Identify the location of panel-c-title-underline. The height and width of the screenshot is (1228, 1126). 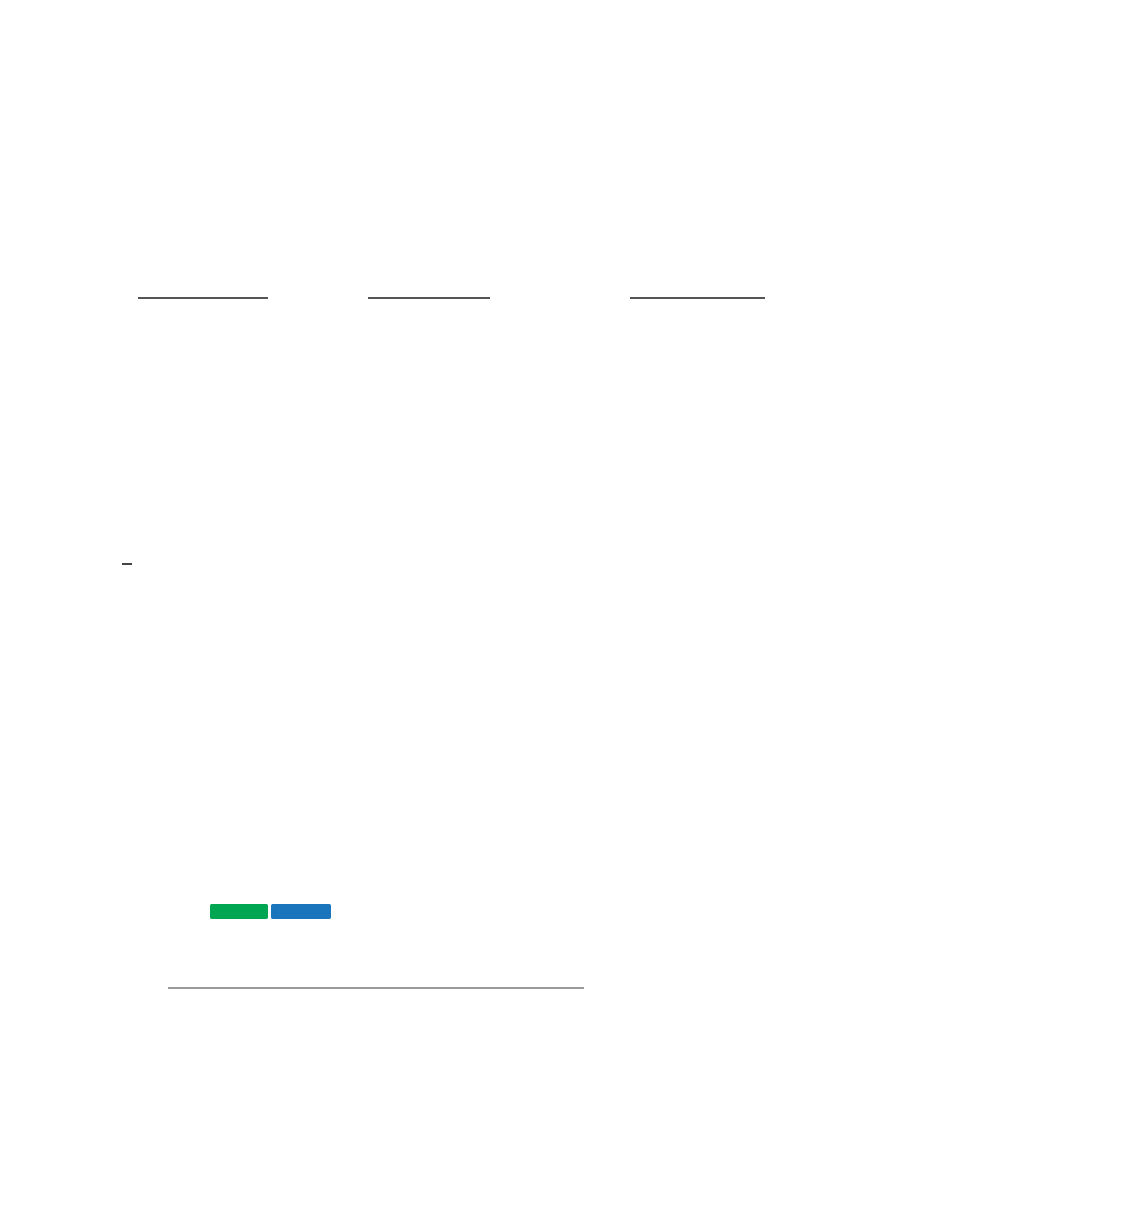
(429, 298).